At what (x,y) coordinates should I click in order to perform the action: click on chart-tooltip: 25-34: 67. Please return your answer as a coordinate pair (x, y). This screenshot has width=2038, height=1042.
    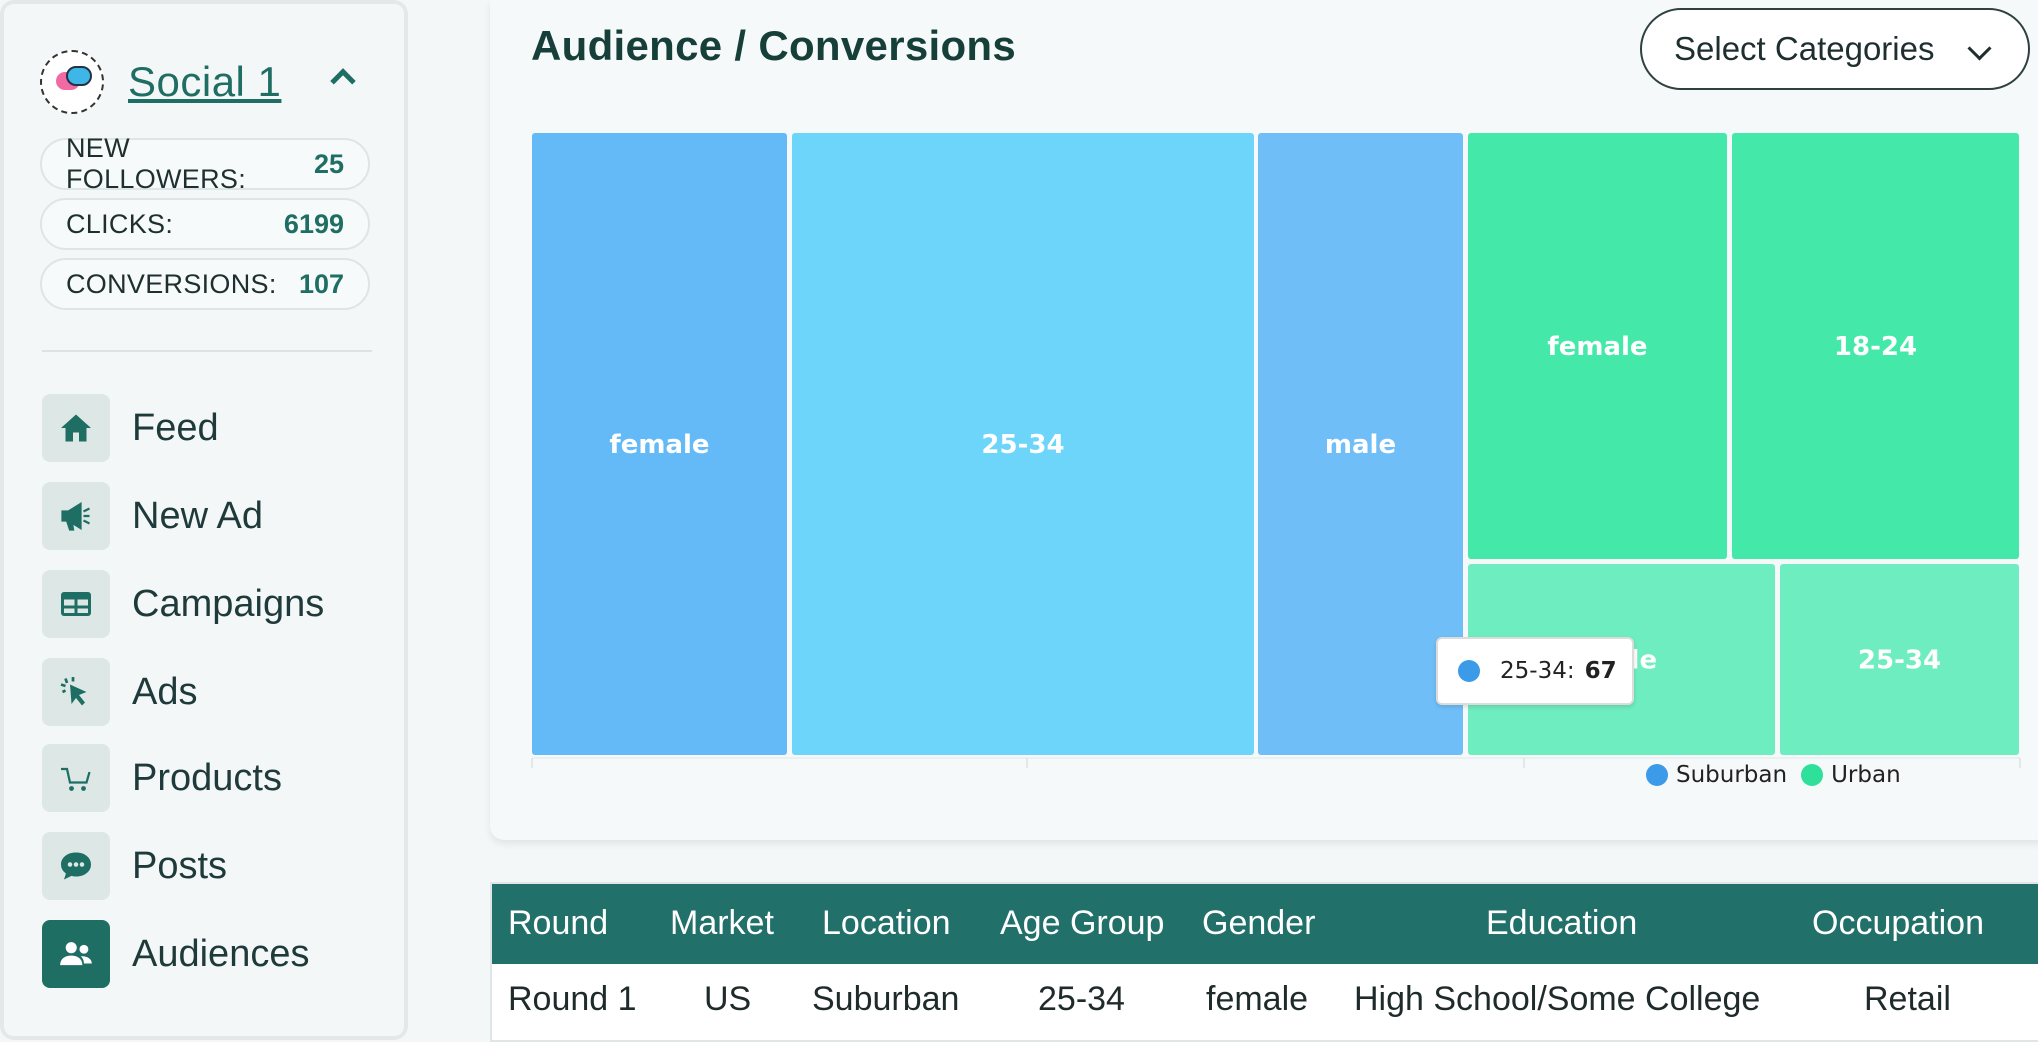
    Looking at the image, I should click on (1535, 671).